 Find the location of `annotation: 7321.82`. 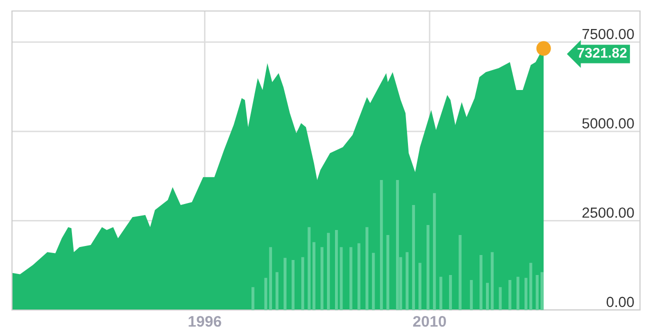

annotation: 7321.82 is located at coordinates (602, 53).